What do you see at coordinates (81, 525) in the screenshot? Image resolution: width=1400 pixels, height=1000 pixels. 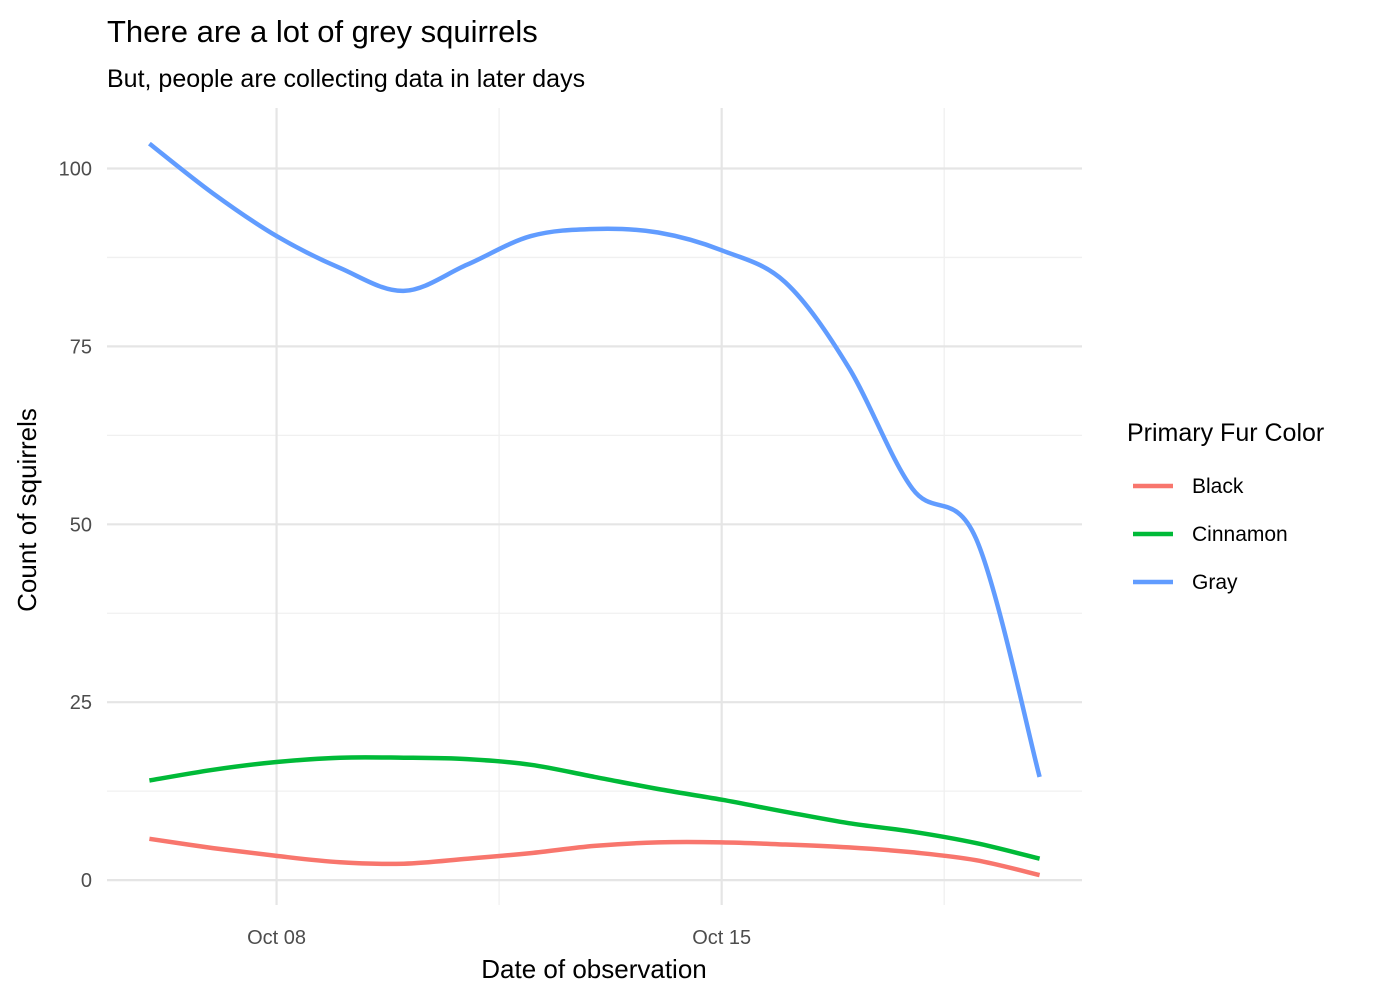 I see `y-tick-label: 50` at bounding box center [81, 525].